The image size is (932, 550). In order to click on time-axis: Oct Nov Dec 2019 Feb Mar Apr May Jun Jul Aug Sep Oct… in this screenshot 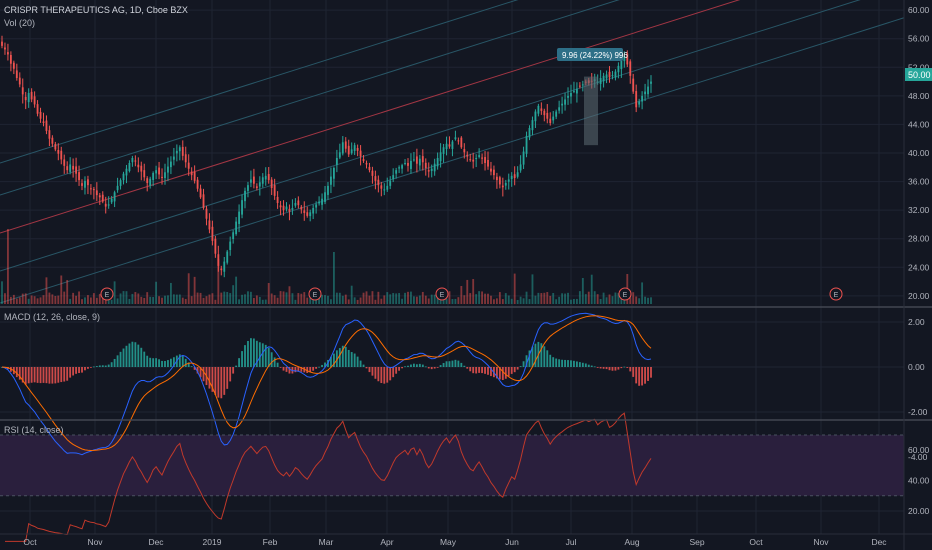, I will do `click(455, 542)`.